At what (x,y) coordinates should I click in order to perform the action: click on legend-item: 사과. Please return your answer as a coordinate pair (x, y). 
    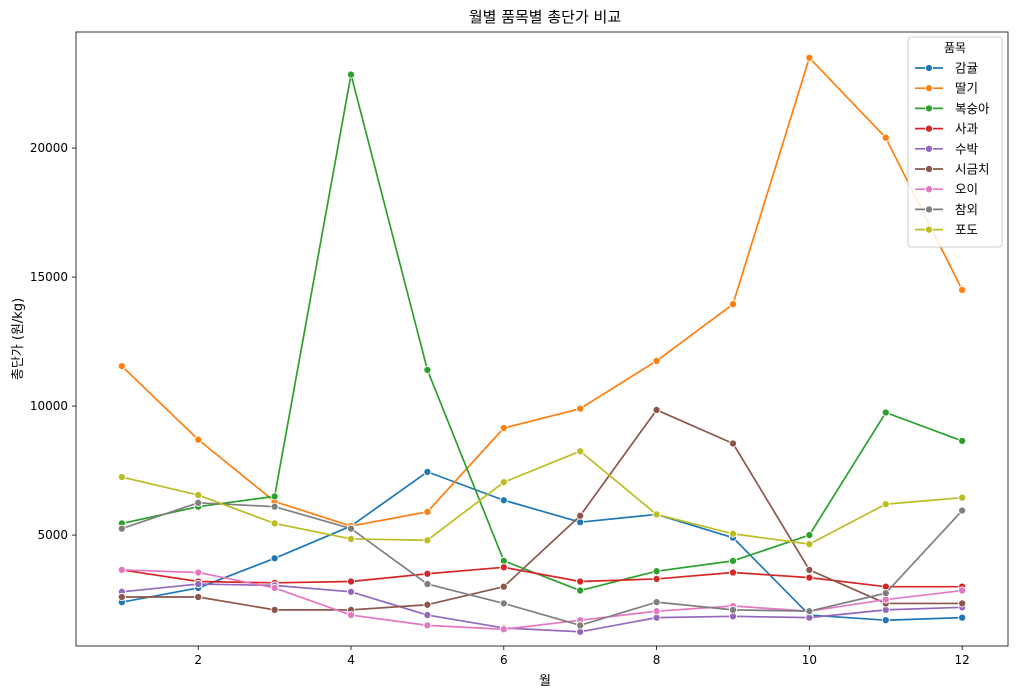
    Looking at the image, I should click on (947, 128).